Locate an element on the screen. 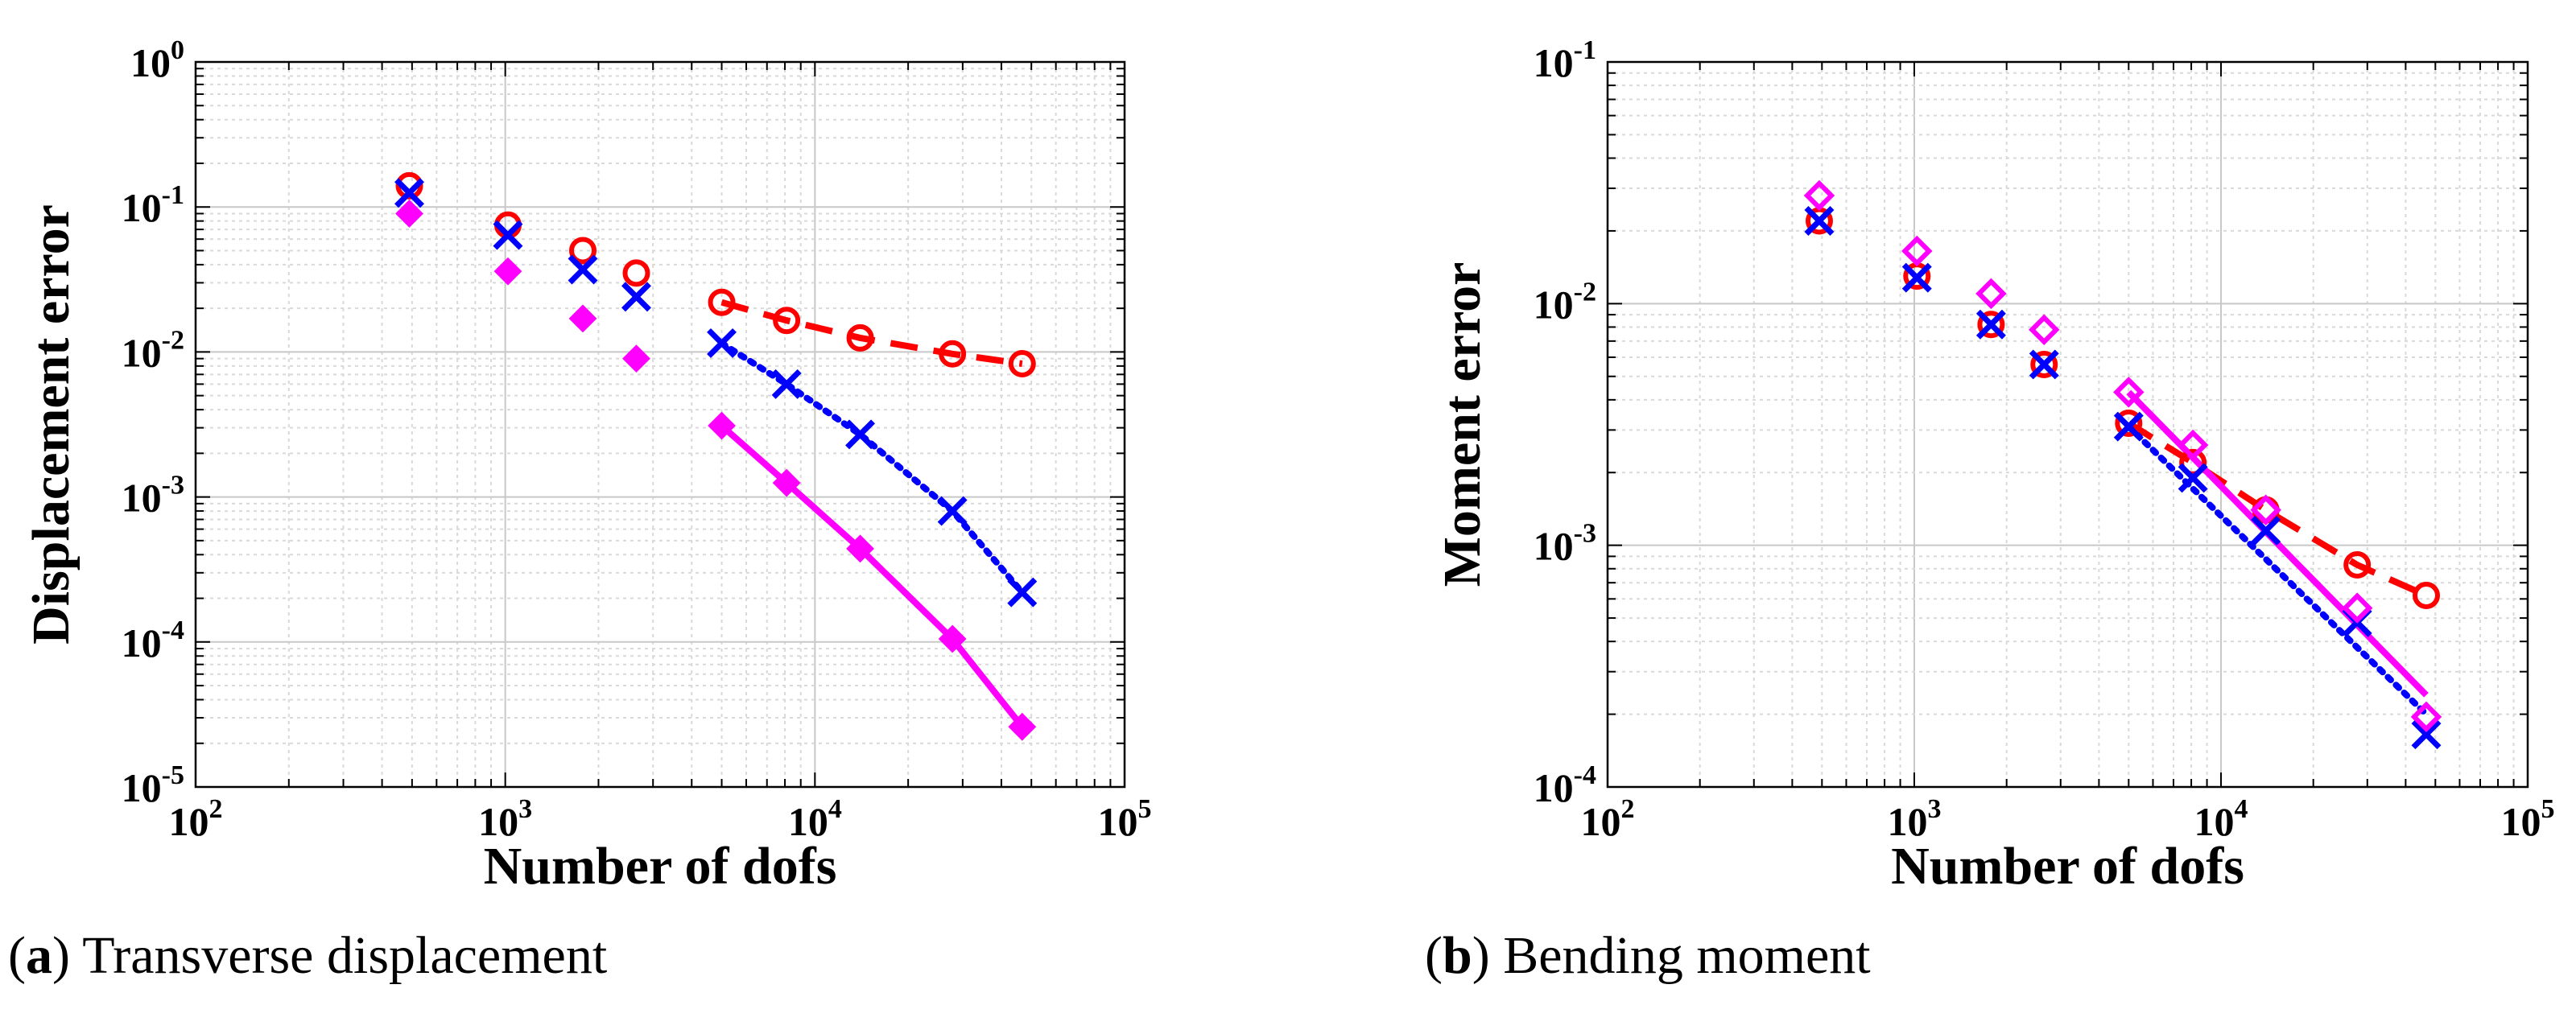 The width and height of the screenshot is (2576, 1034). caption-b-open: ( is located at coordinates (1434, 955).